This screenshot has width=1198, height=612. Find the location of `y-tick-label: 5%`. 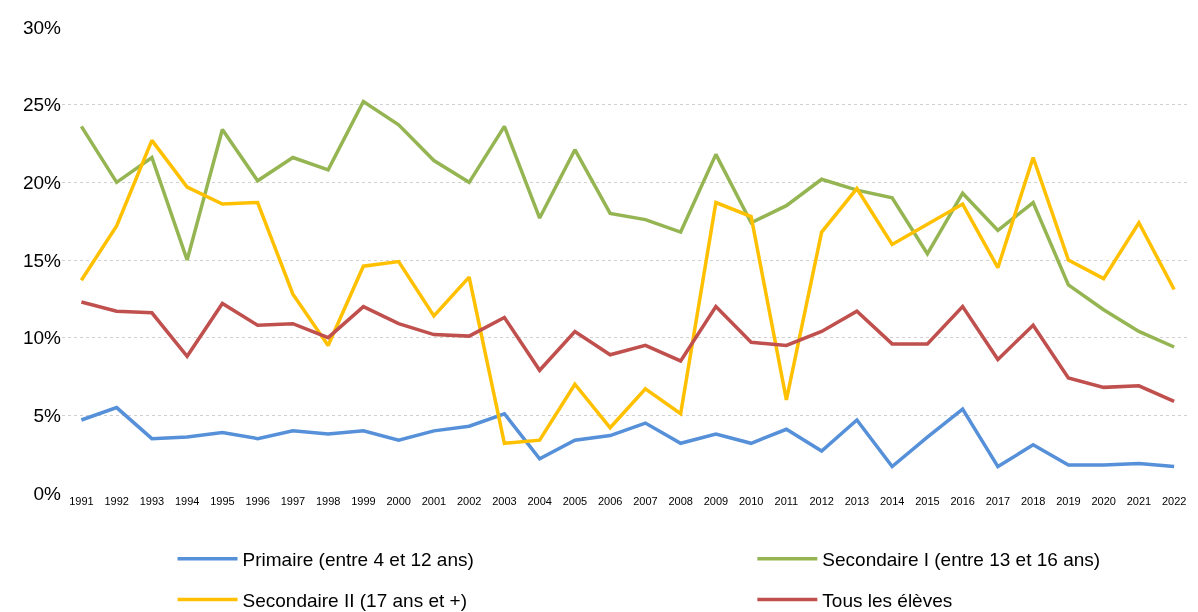

y-tick-label: 5% is located at coordinates (47, 415).